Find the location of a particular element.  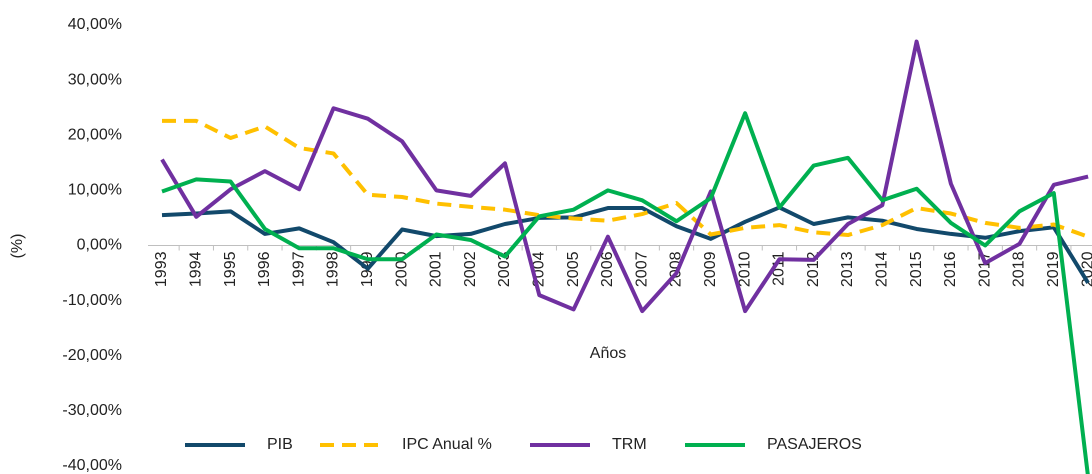

x-tick-label: 2006 is located at coordinates (607, 269).